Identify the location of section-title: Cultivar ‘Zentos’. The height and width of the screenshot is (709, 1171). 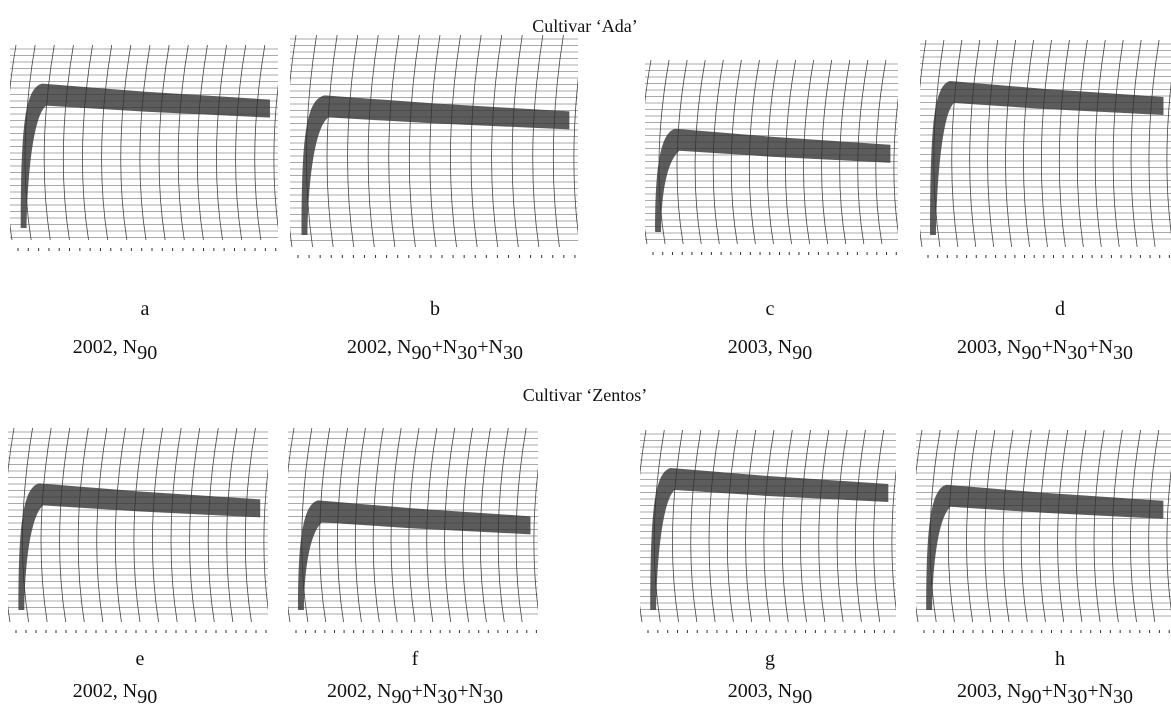
(585, 395).